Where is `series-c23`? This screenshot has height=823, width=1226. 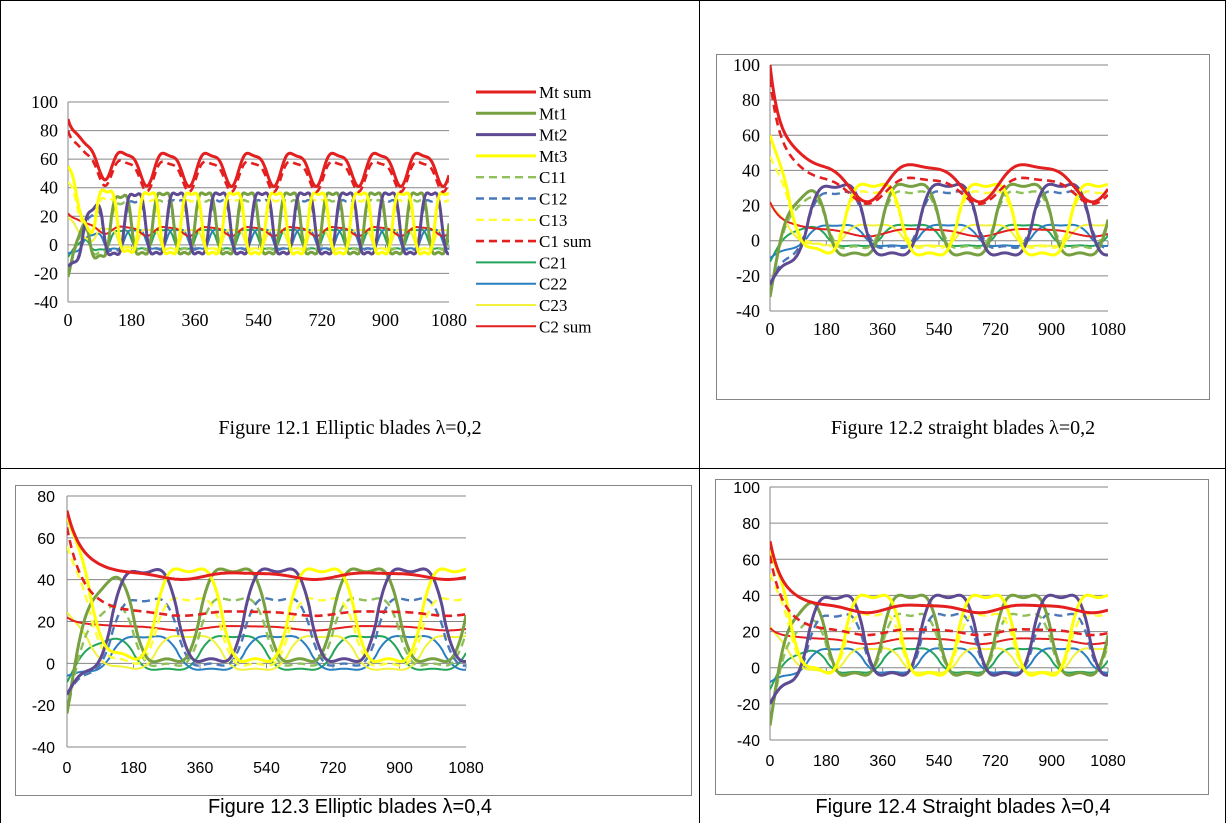 series-c23 is located at coordinates (939, 225).